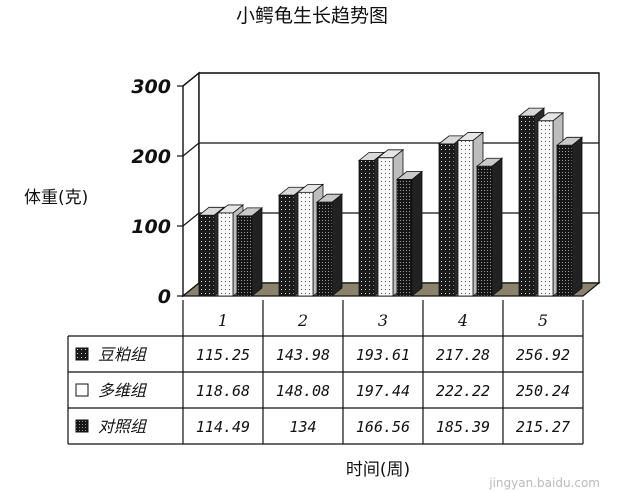  Describe the element at coordinates (463, 391) in the screenshot. I see `data-cell: 222.22` at that location.